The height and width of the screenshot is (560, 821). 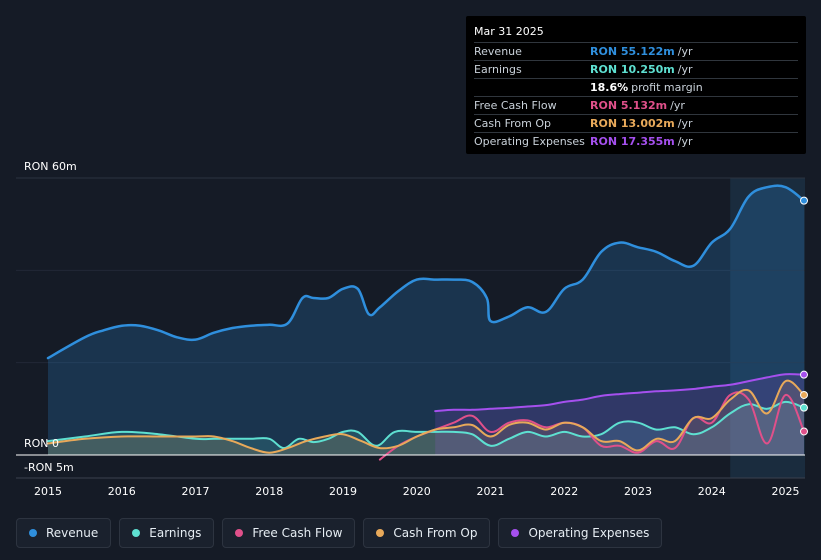 What do you see at coordinates (50, 166) in the screenshot?
I see `y-top-label: RON 60m` at bounding box center [50, 166].